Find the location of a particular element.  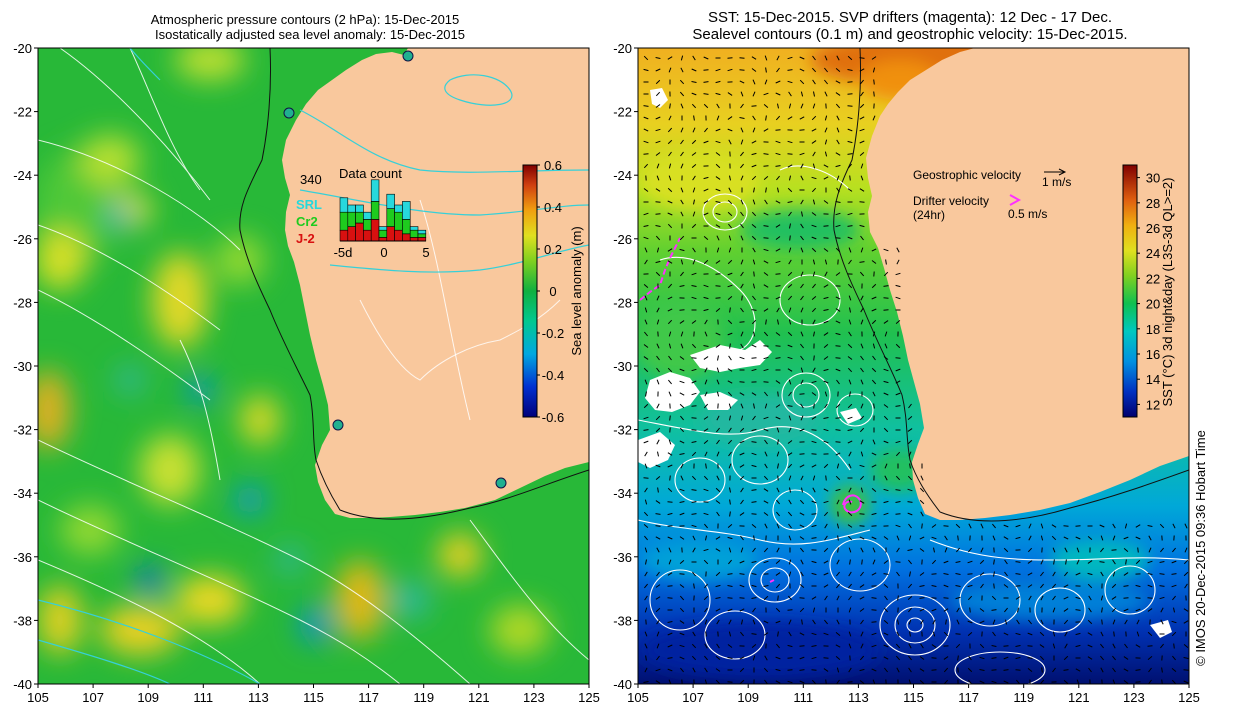

sst-colorbar-label: SST (°C) 3d night&day (L3S-3d QL>=2) is located at coordinates (1167, 292).